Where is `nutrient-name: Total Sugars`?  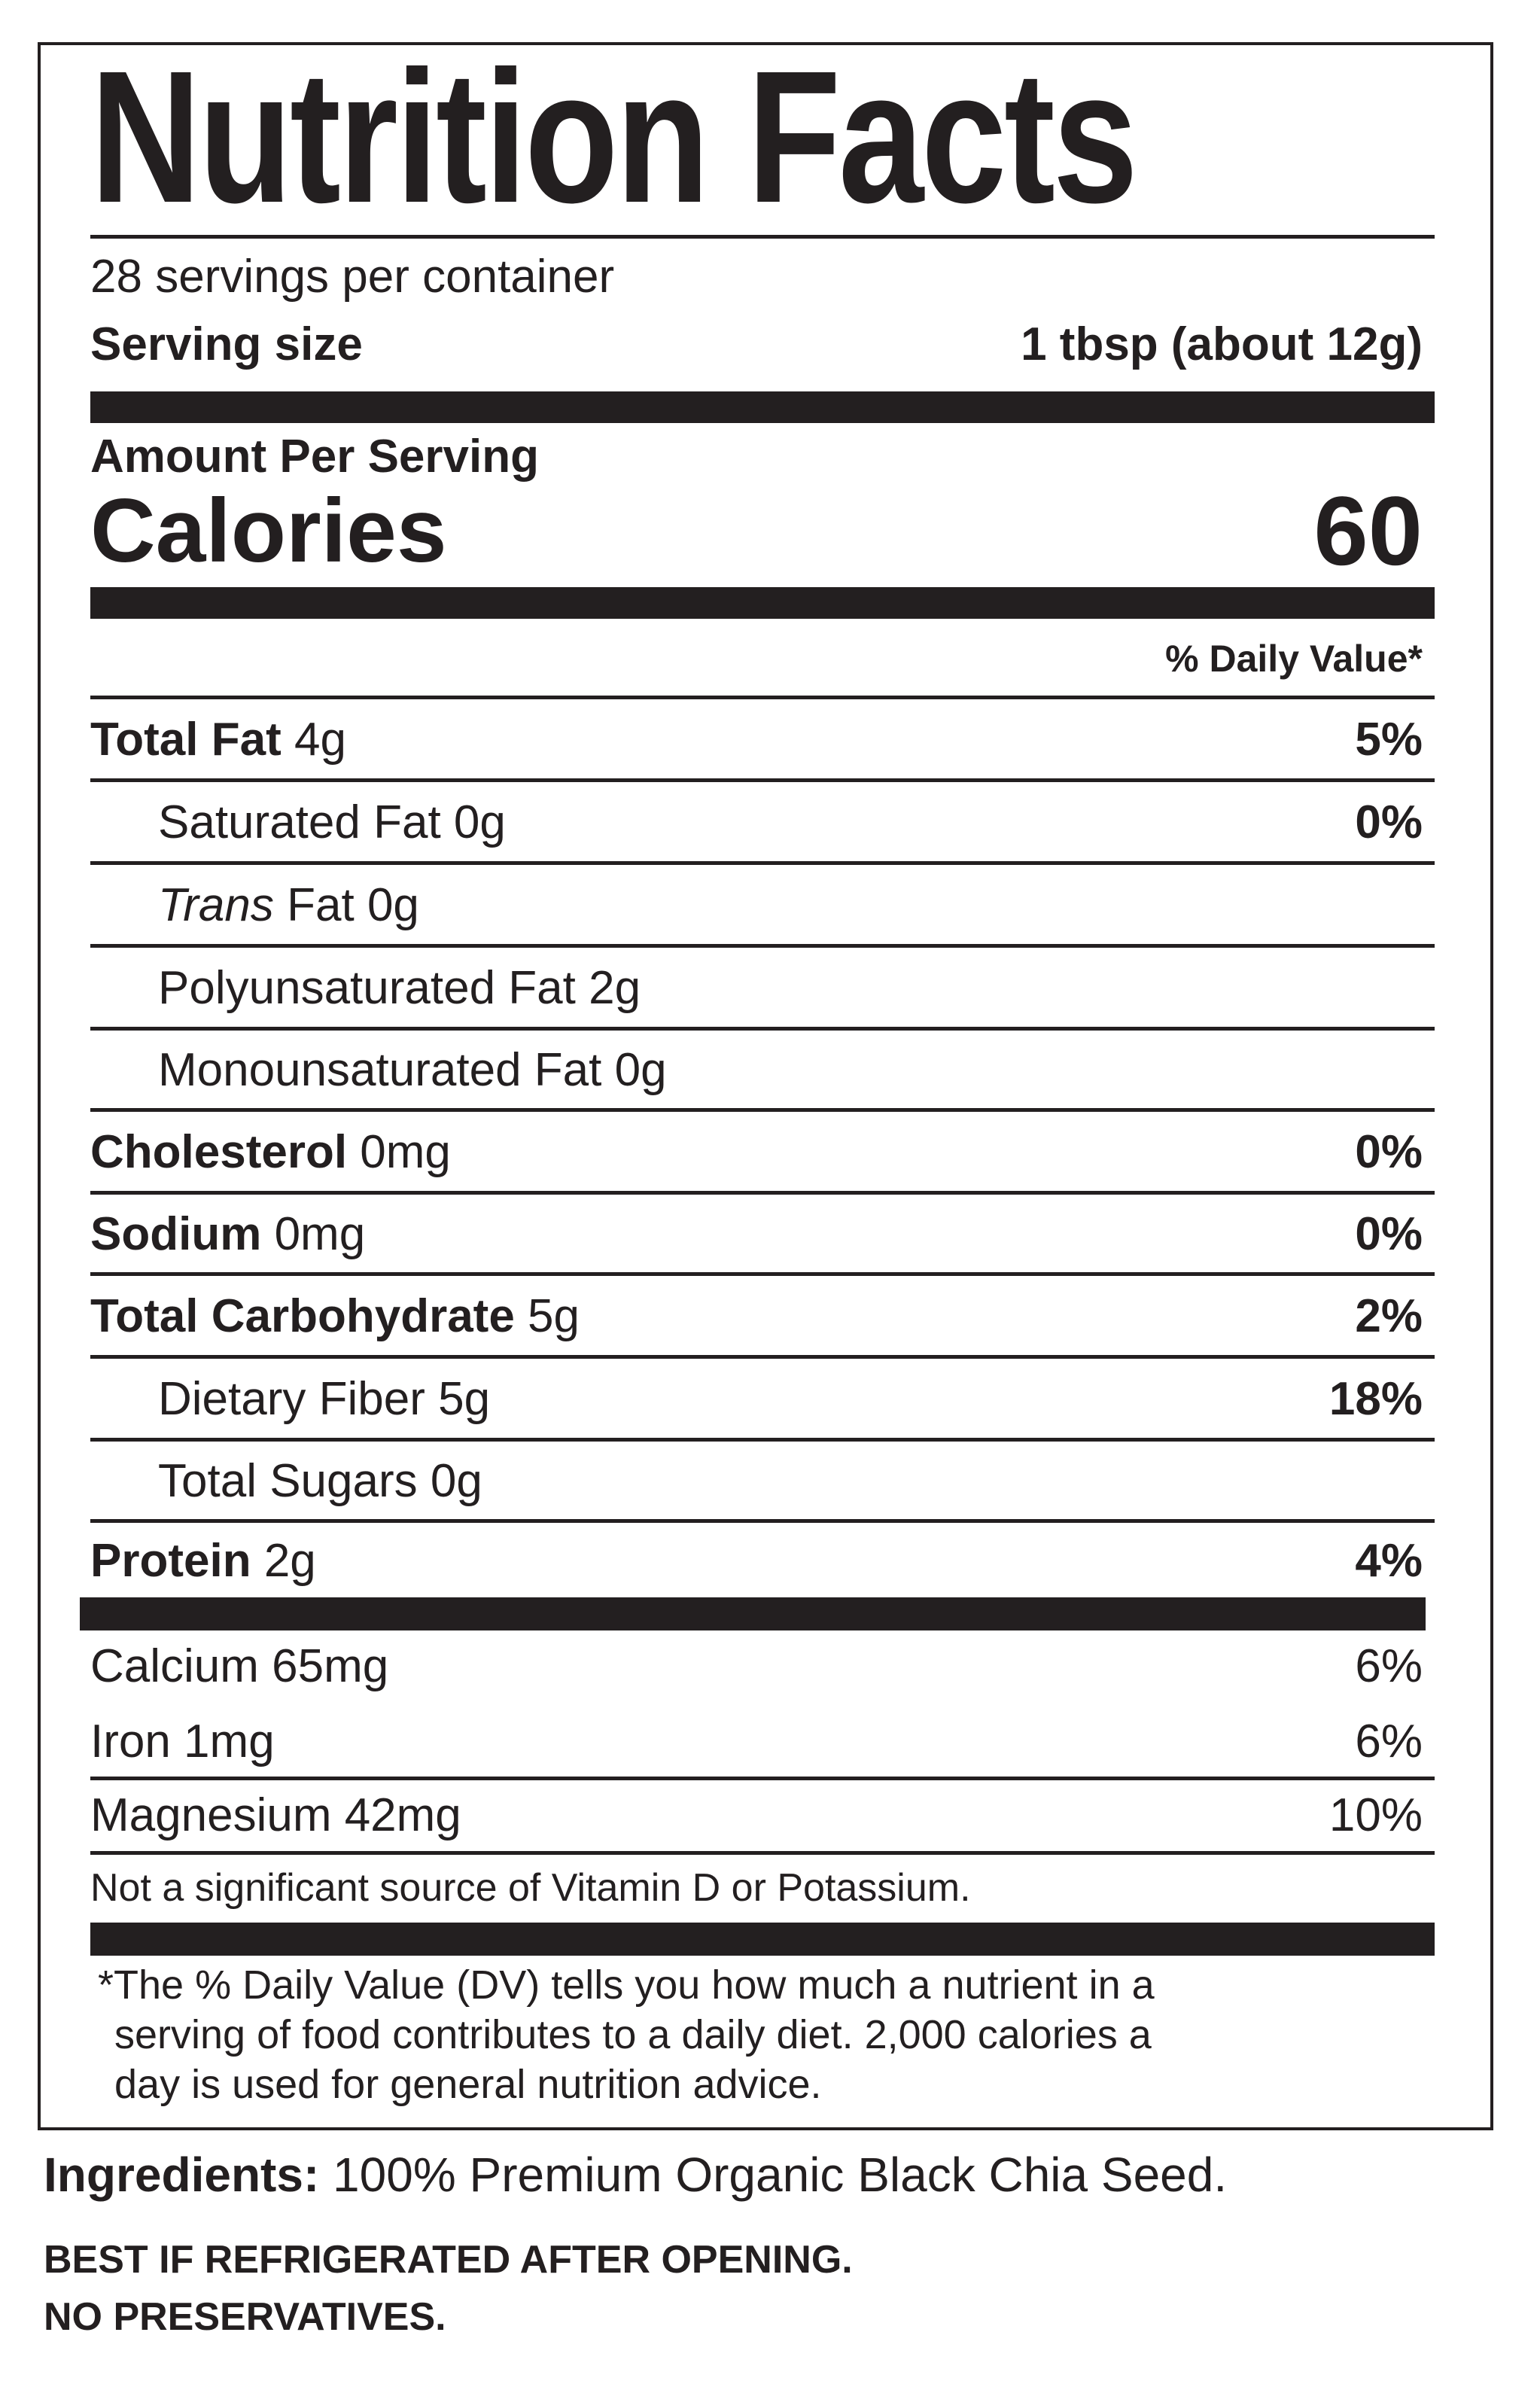 nutrient-name: Total Sugars is located at coordinates (288, 1480).